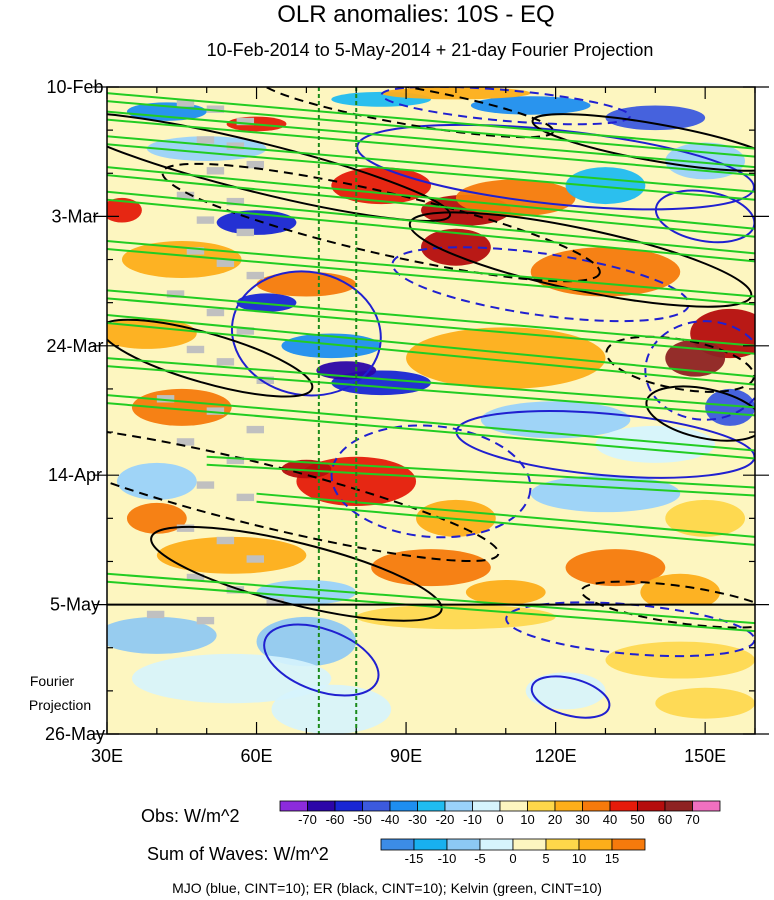 This screenshot has width=774, height=900. Describe the element at coordinates (447, 858) in the screenshot. I see `waves-colorbar-tick-label: -10` at that location.